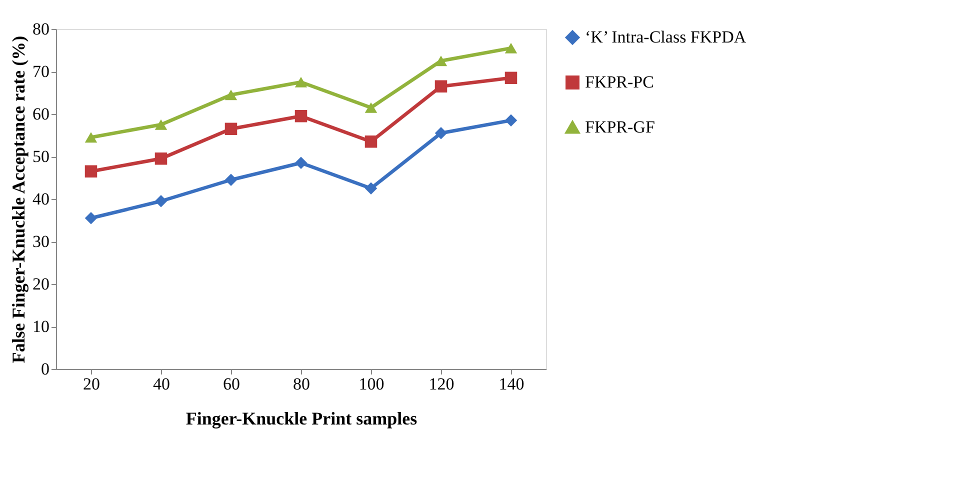  Describe the element at coordinates (41, 284) in the screenshot. I see `y-tick-label: 20` at that location.